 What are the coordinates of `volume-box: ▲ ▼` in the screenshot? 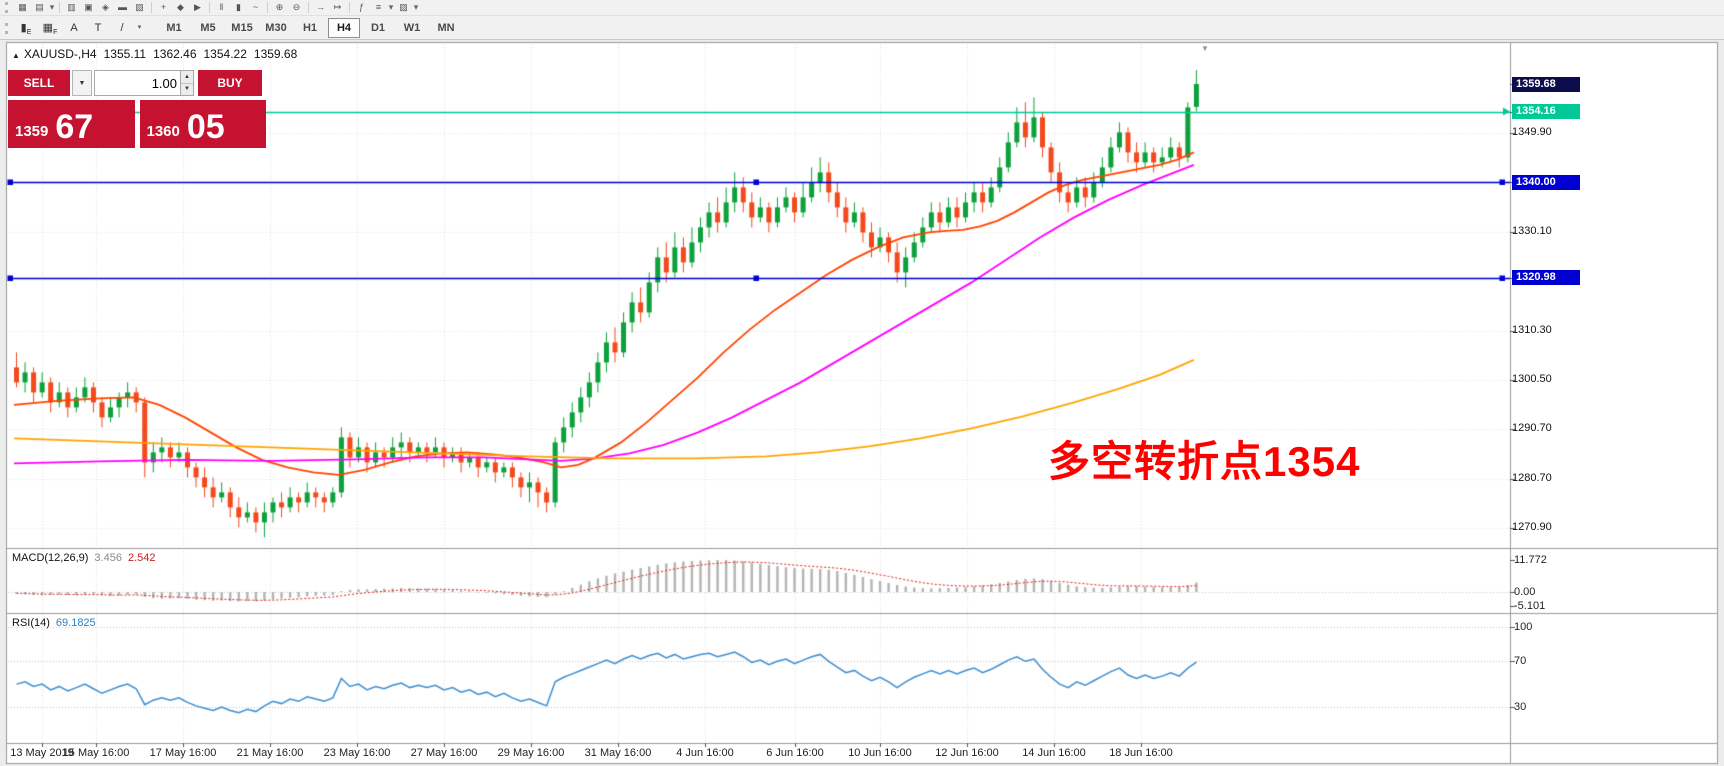 It's located at (144, 83).